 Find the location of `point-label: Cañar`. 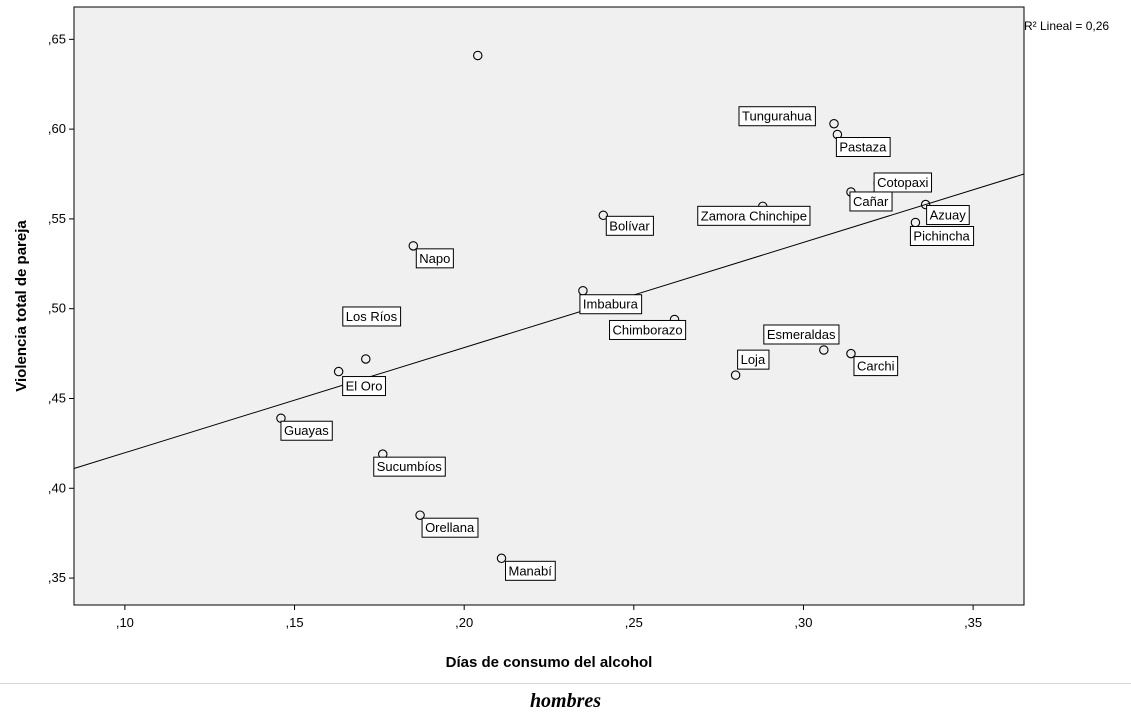

point-label: Cañar is located at coordinates (871, 201).